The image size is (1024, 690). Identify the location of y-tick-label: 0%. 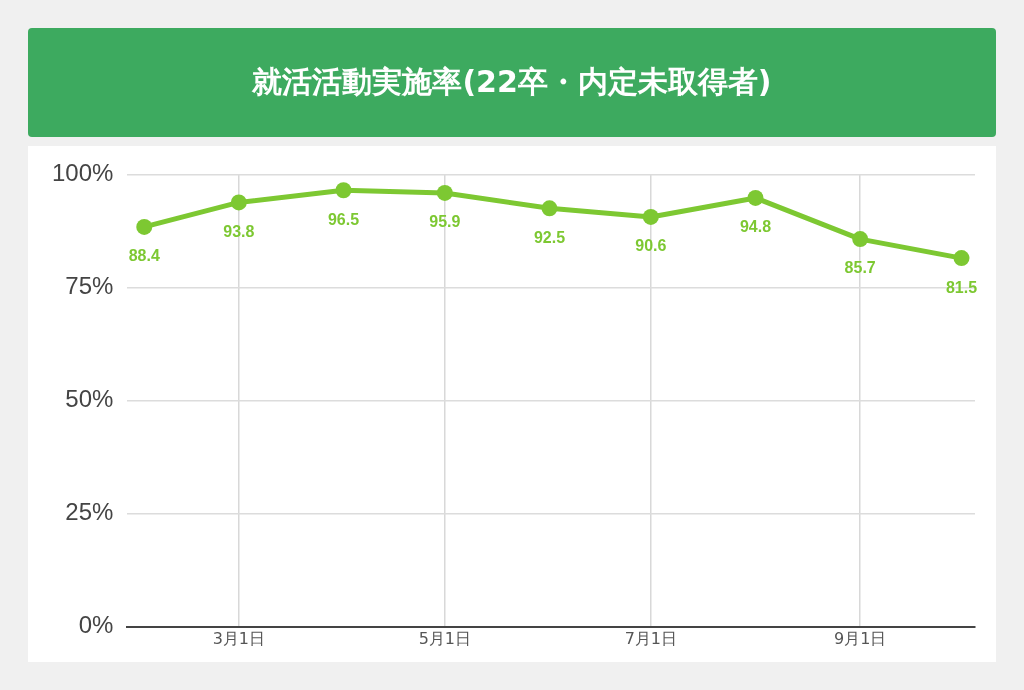
(96, 625).